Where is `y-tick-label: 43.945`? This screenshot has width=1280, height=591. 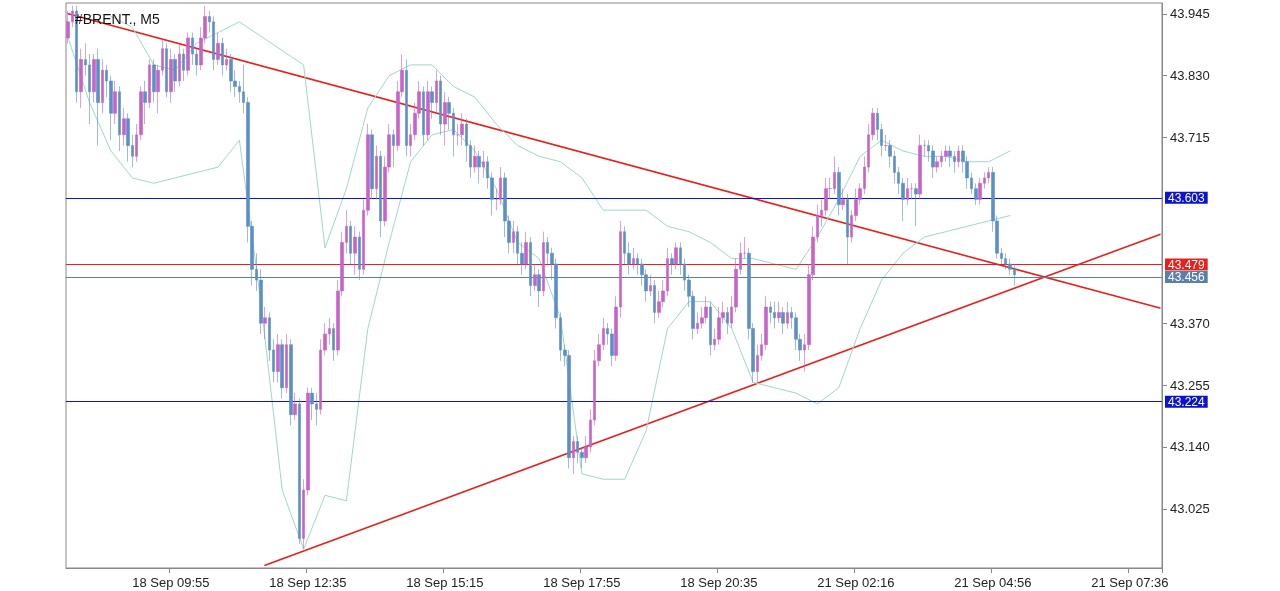
y-tick-label: 43.945 is located at coordinates (1190, 14).